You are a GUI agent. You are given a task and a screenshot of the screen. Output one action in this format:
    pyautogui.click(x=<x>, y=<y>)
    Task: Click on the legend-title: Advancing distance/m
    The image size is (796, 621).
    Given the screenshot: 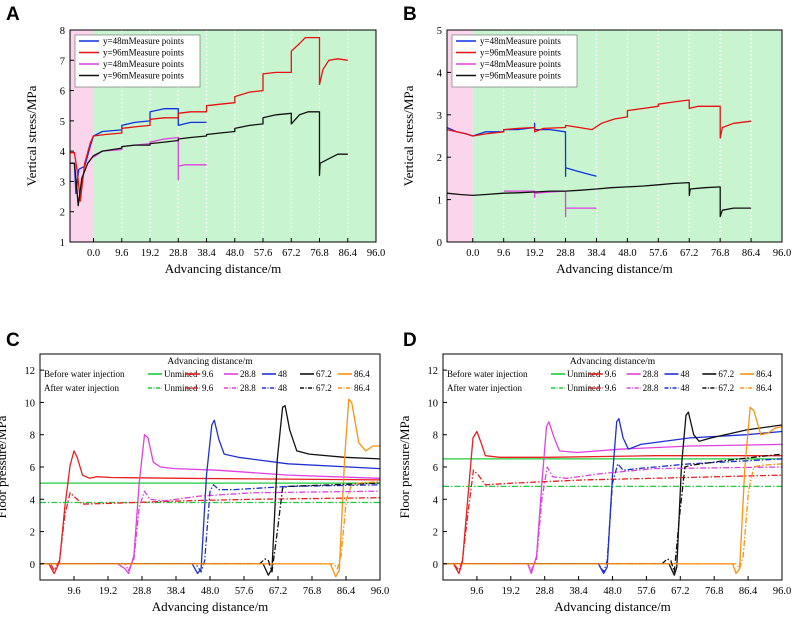 What is the action you would take?
    pyautogui.click(x=210, y=362)
    